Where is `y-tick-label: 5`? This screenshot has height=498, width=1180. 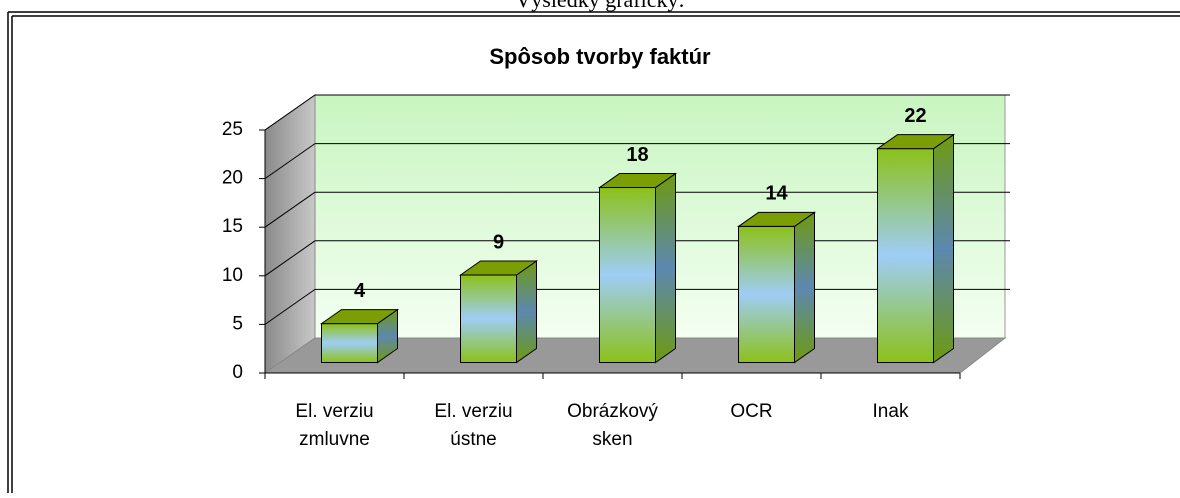 y-tick-label: 5 is located at coordinates (237, 323).